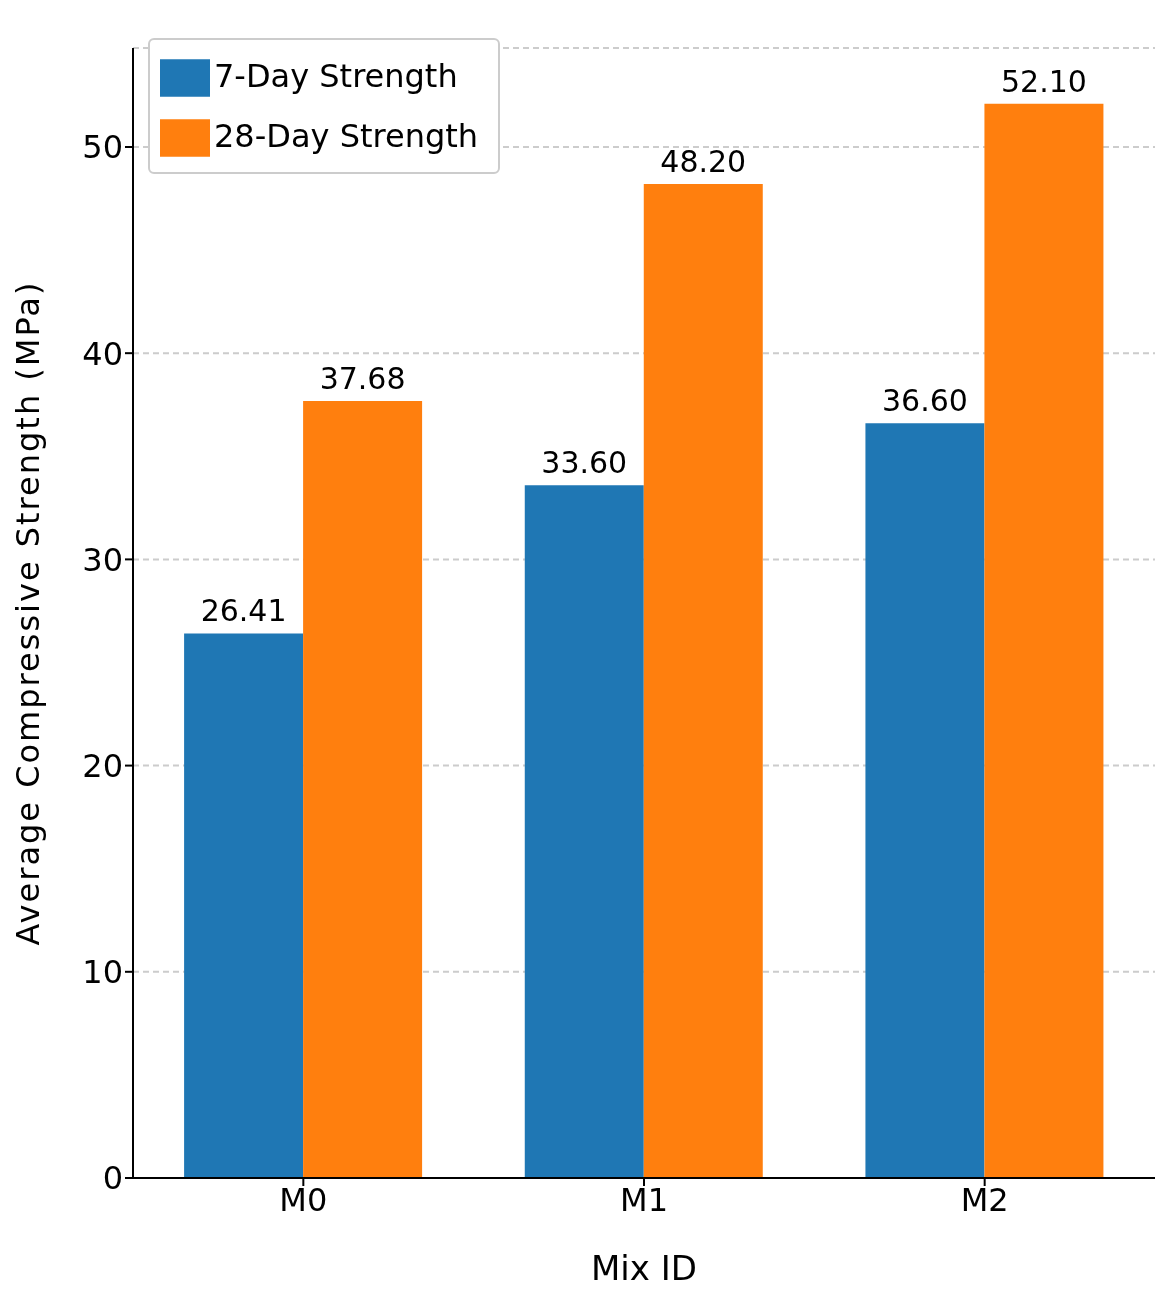  I want to click on legend-label: 7-Day Strength, so click(336, 76).